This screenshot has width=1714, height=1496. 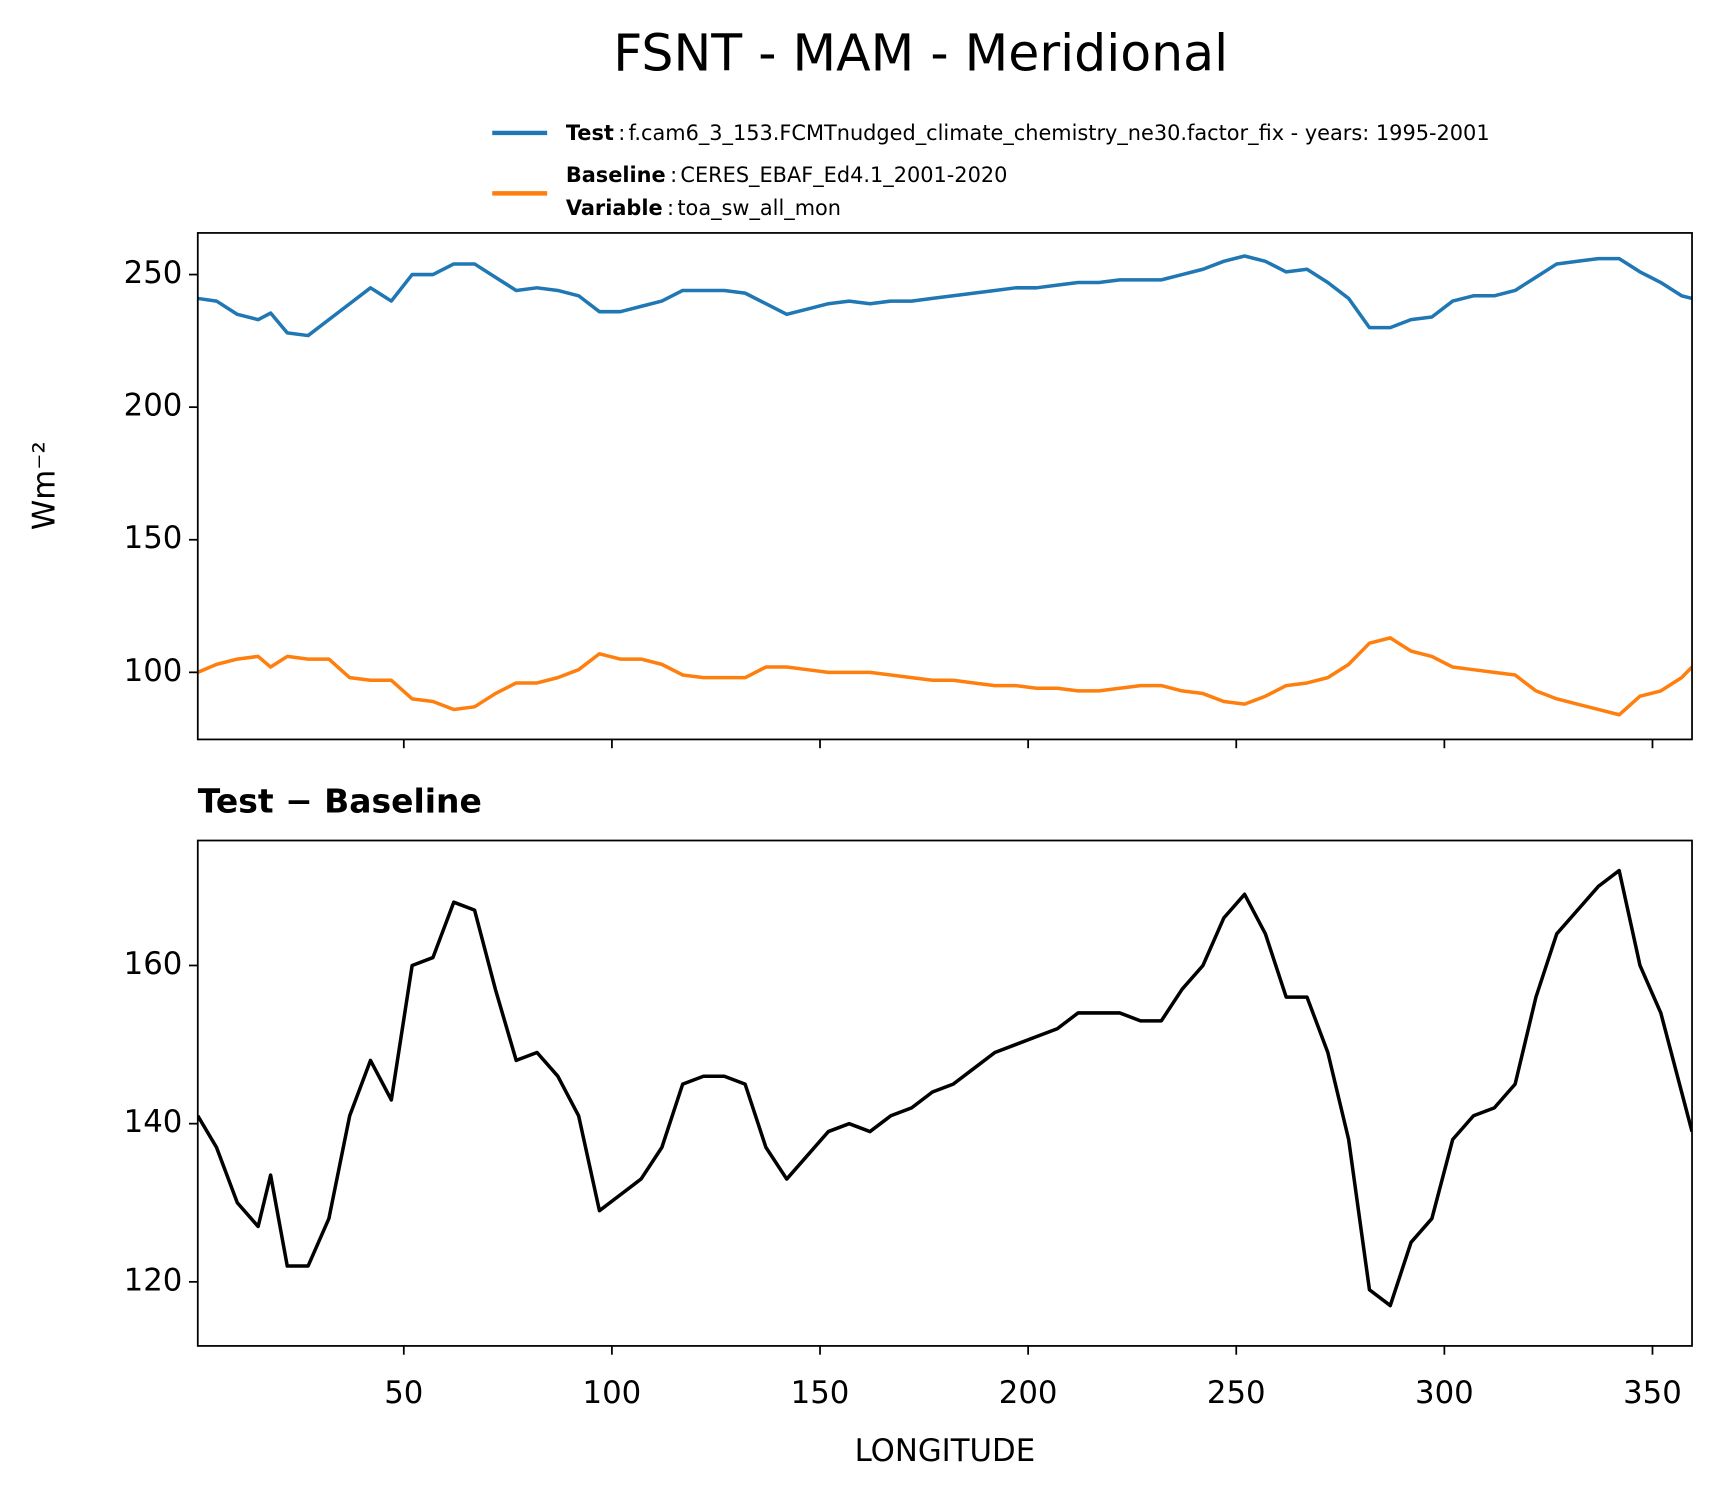 What do you see at coordinates (153, 1280) in the screenshot?
I see `y-tick-label: 120` at bounding box center [153, 1280].